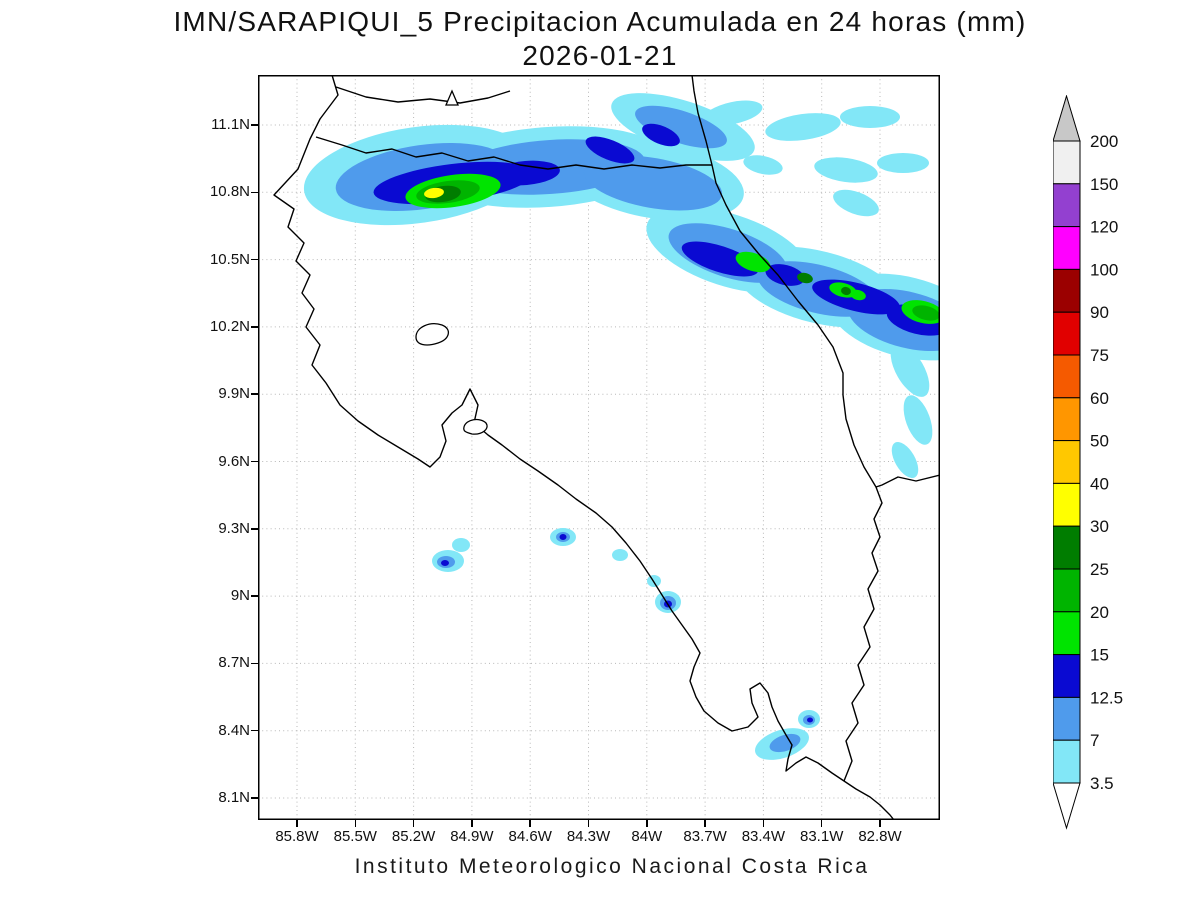  What do you see at coordinates (588, 836) in the screenshot?
I see `lon-tick-label: 84.3W` at bounding box center [588, 836].